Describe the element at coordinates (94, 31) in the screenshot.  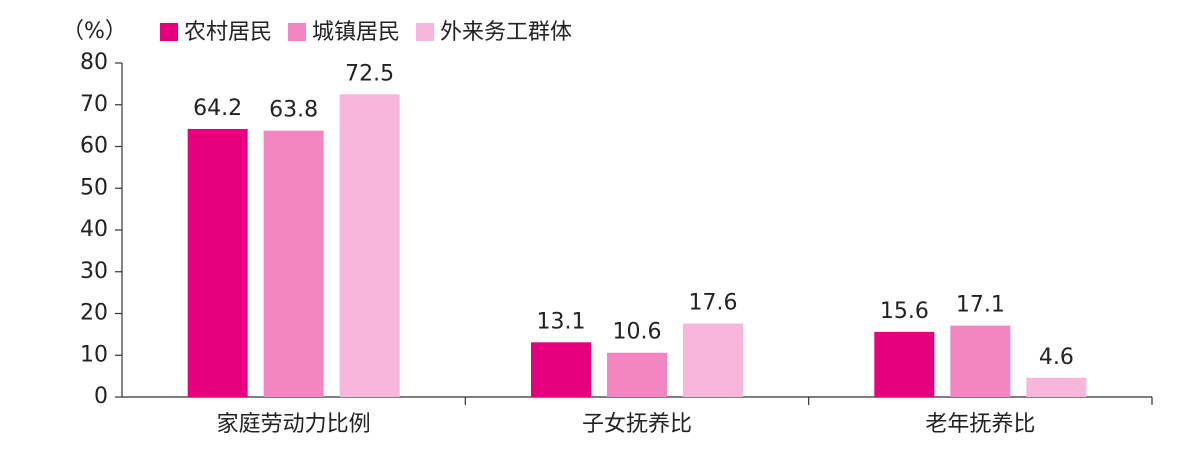
I see `y-axis-label: （%）` at that location.